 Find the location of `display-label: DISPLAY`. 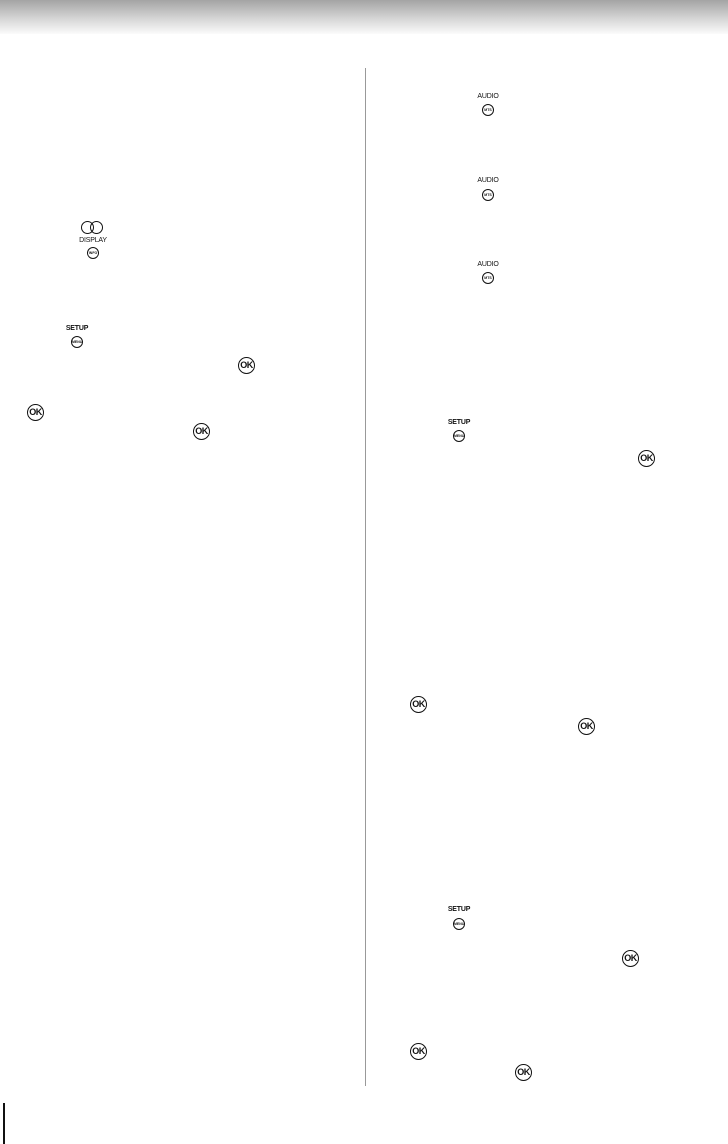

display-label: DISPLAY is located at coordinates (93, 240).